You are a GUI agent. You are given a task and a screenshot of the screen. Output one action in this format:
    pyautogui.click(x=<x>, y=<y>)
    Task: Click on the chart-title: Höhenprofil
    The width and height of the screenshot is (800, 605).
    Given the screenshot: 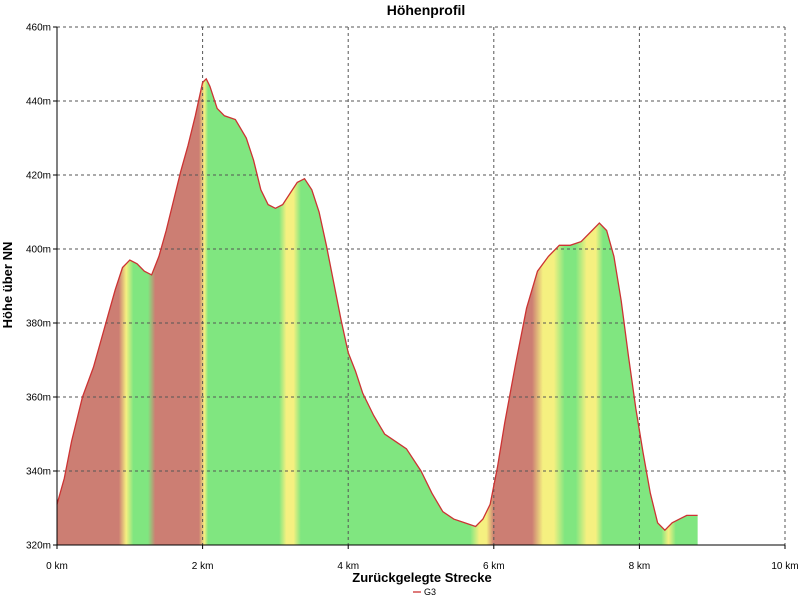 What is the action you would take?
    pyautogui.click(x=426, y=10)
    